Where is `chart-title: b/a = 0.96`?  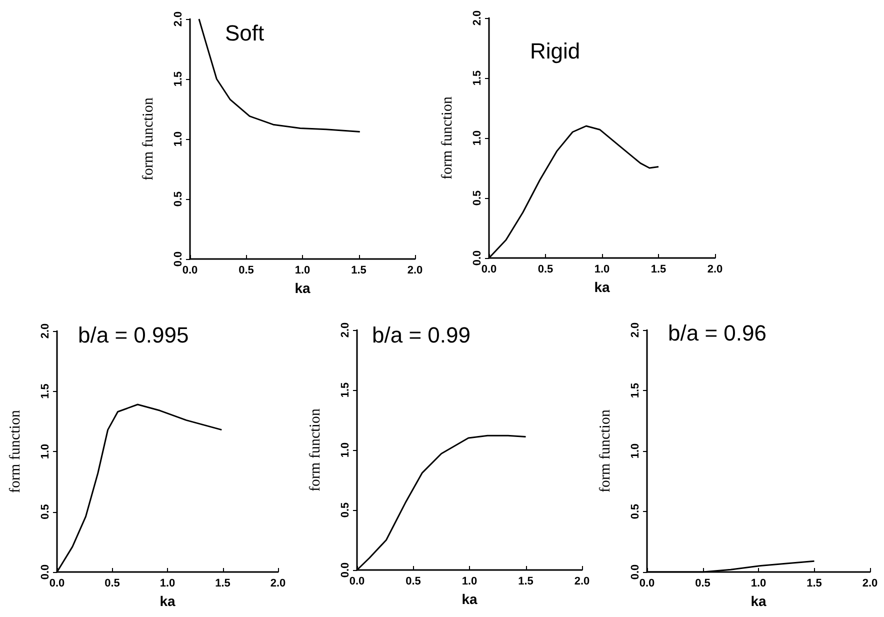 chart-title: b/a = 0.96 is located at coordinates (717, 333).